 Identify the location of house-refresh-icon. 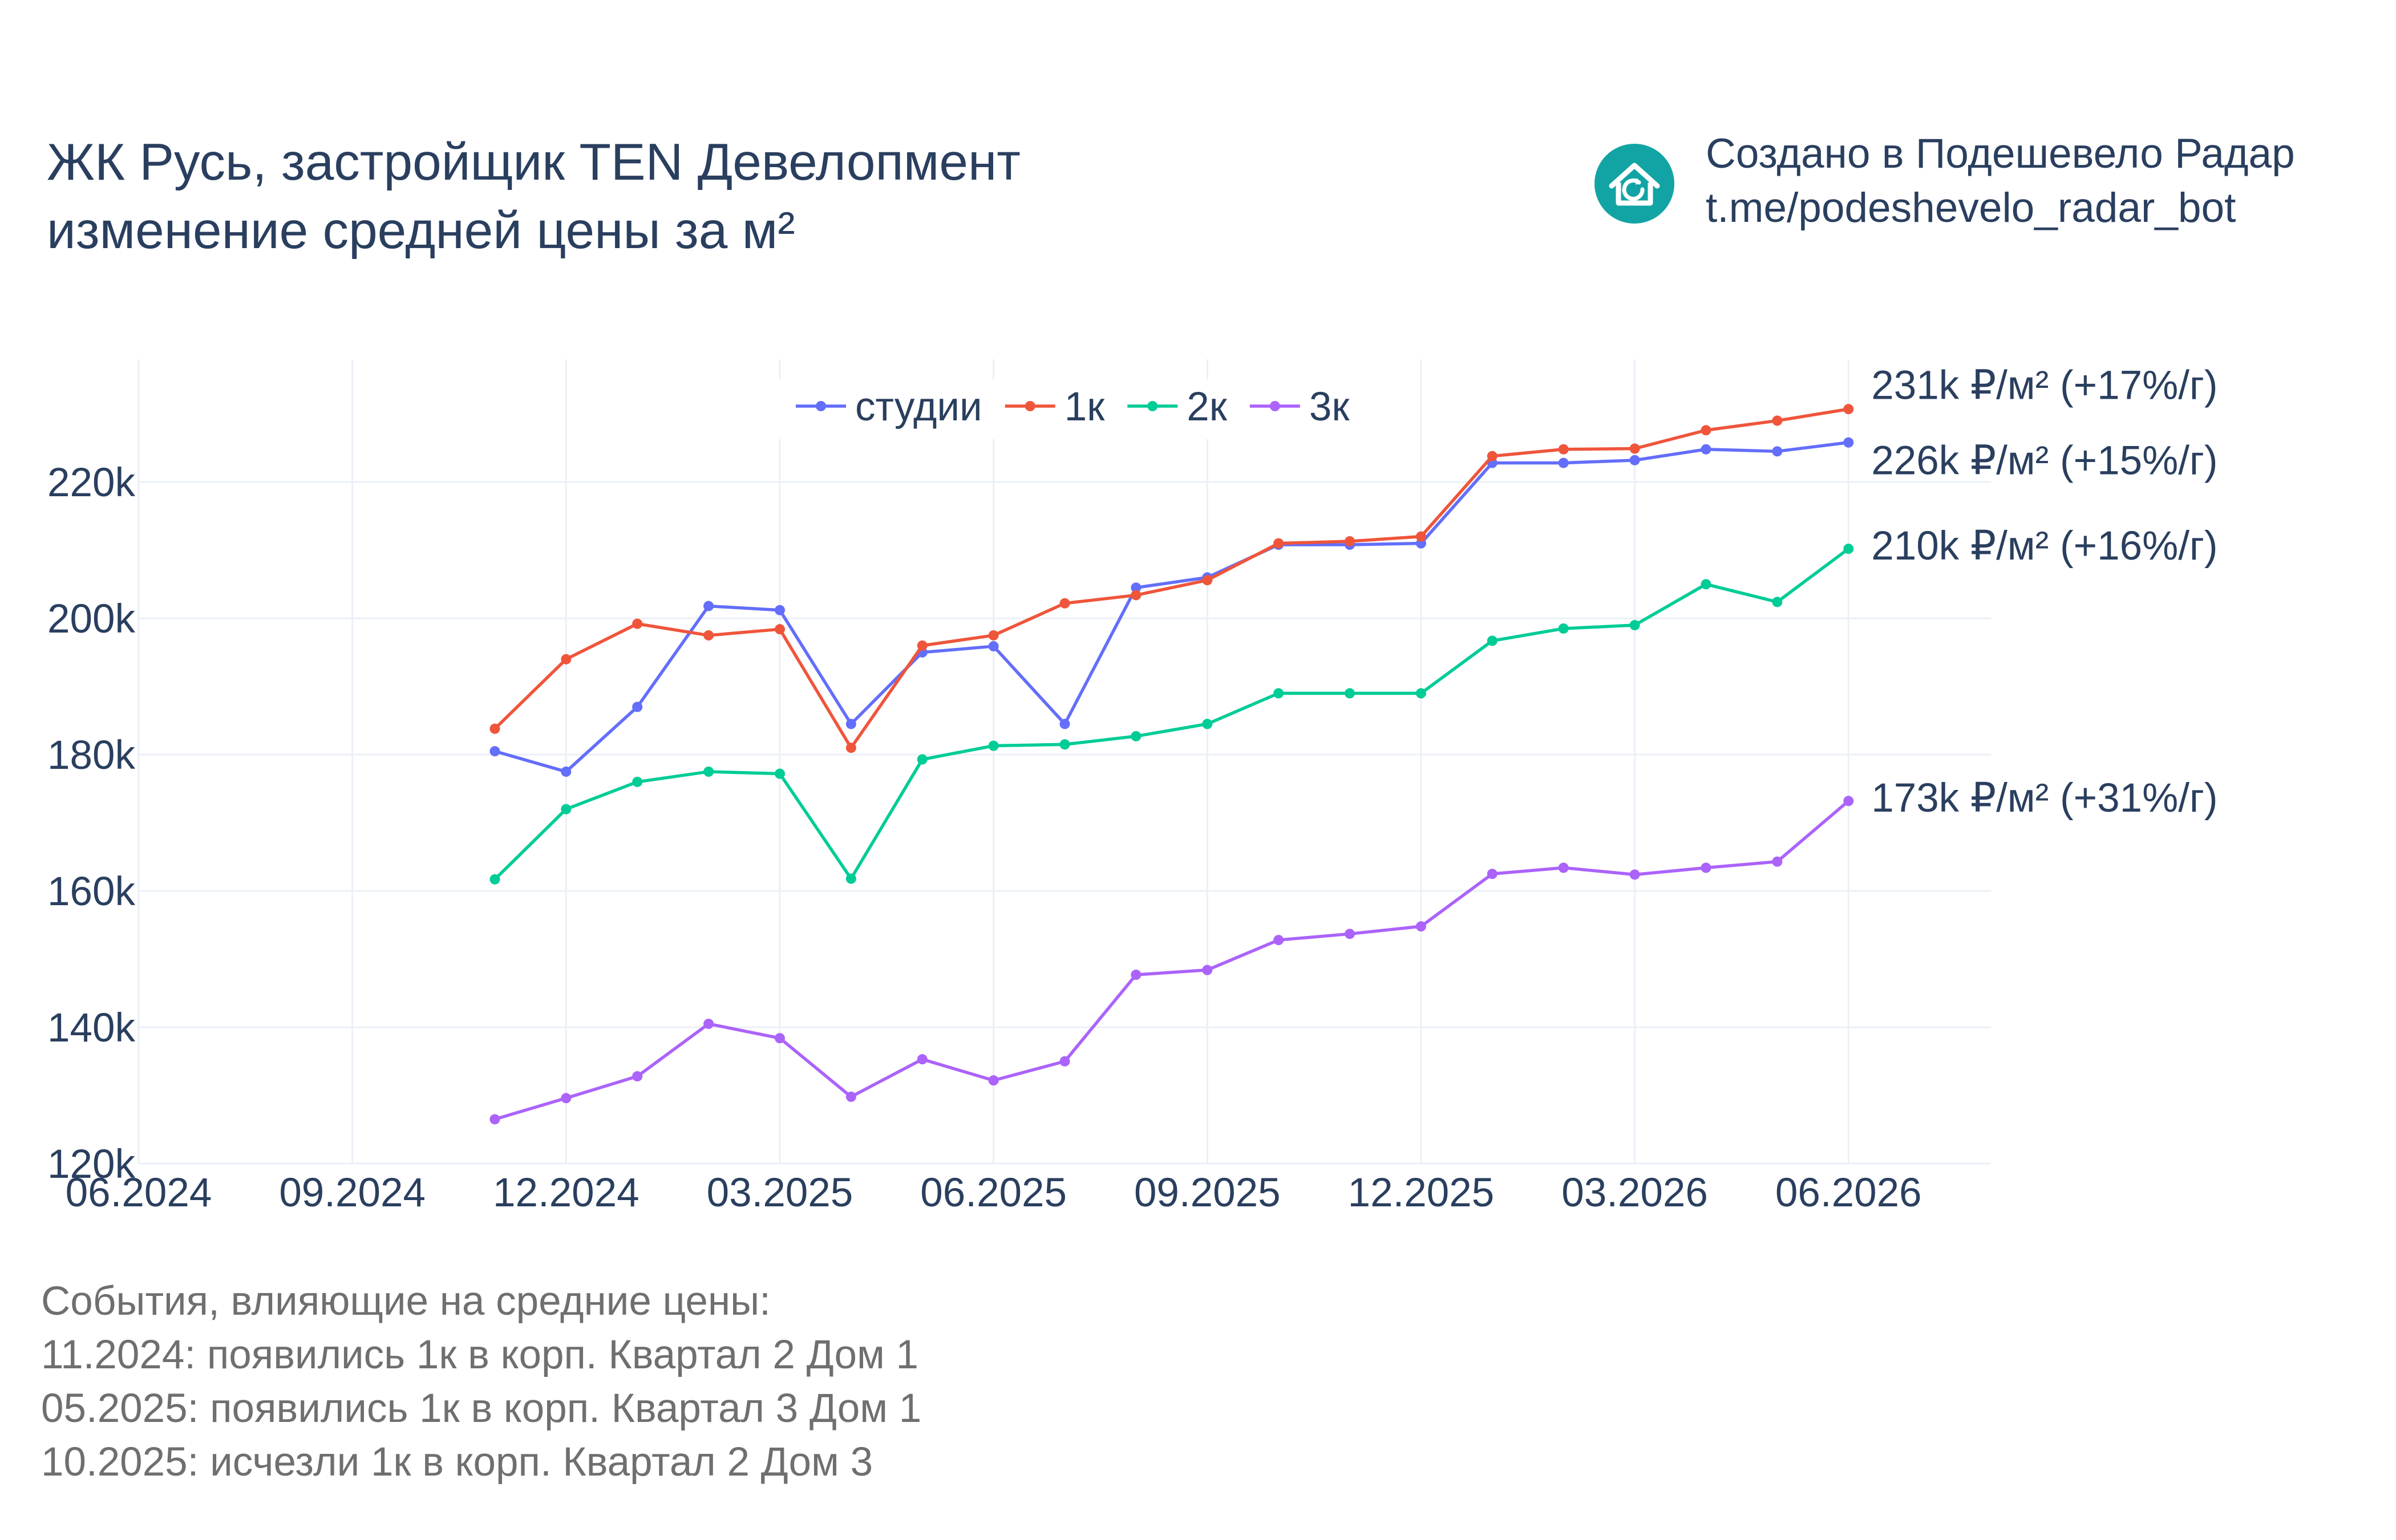
(1634, 185).